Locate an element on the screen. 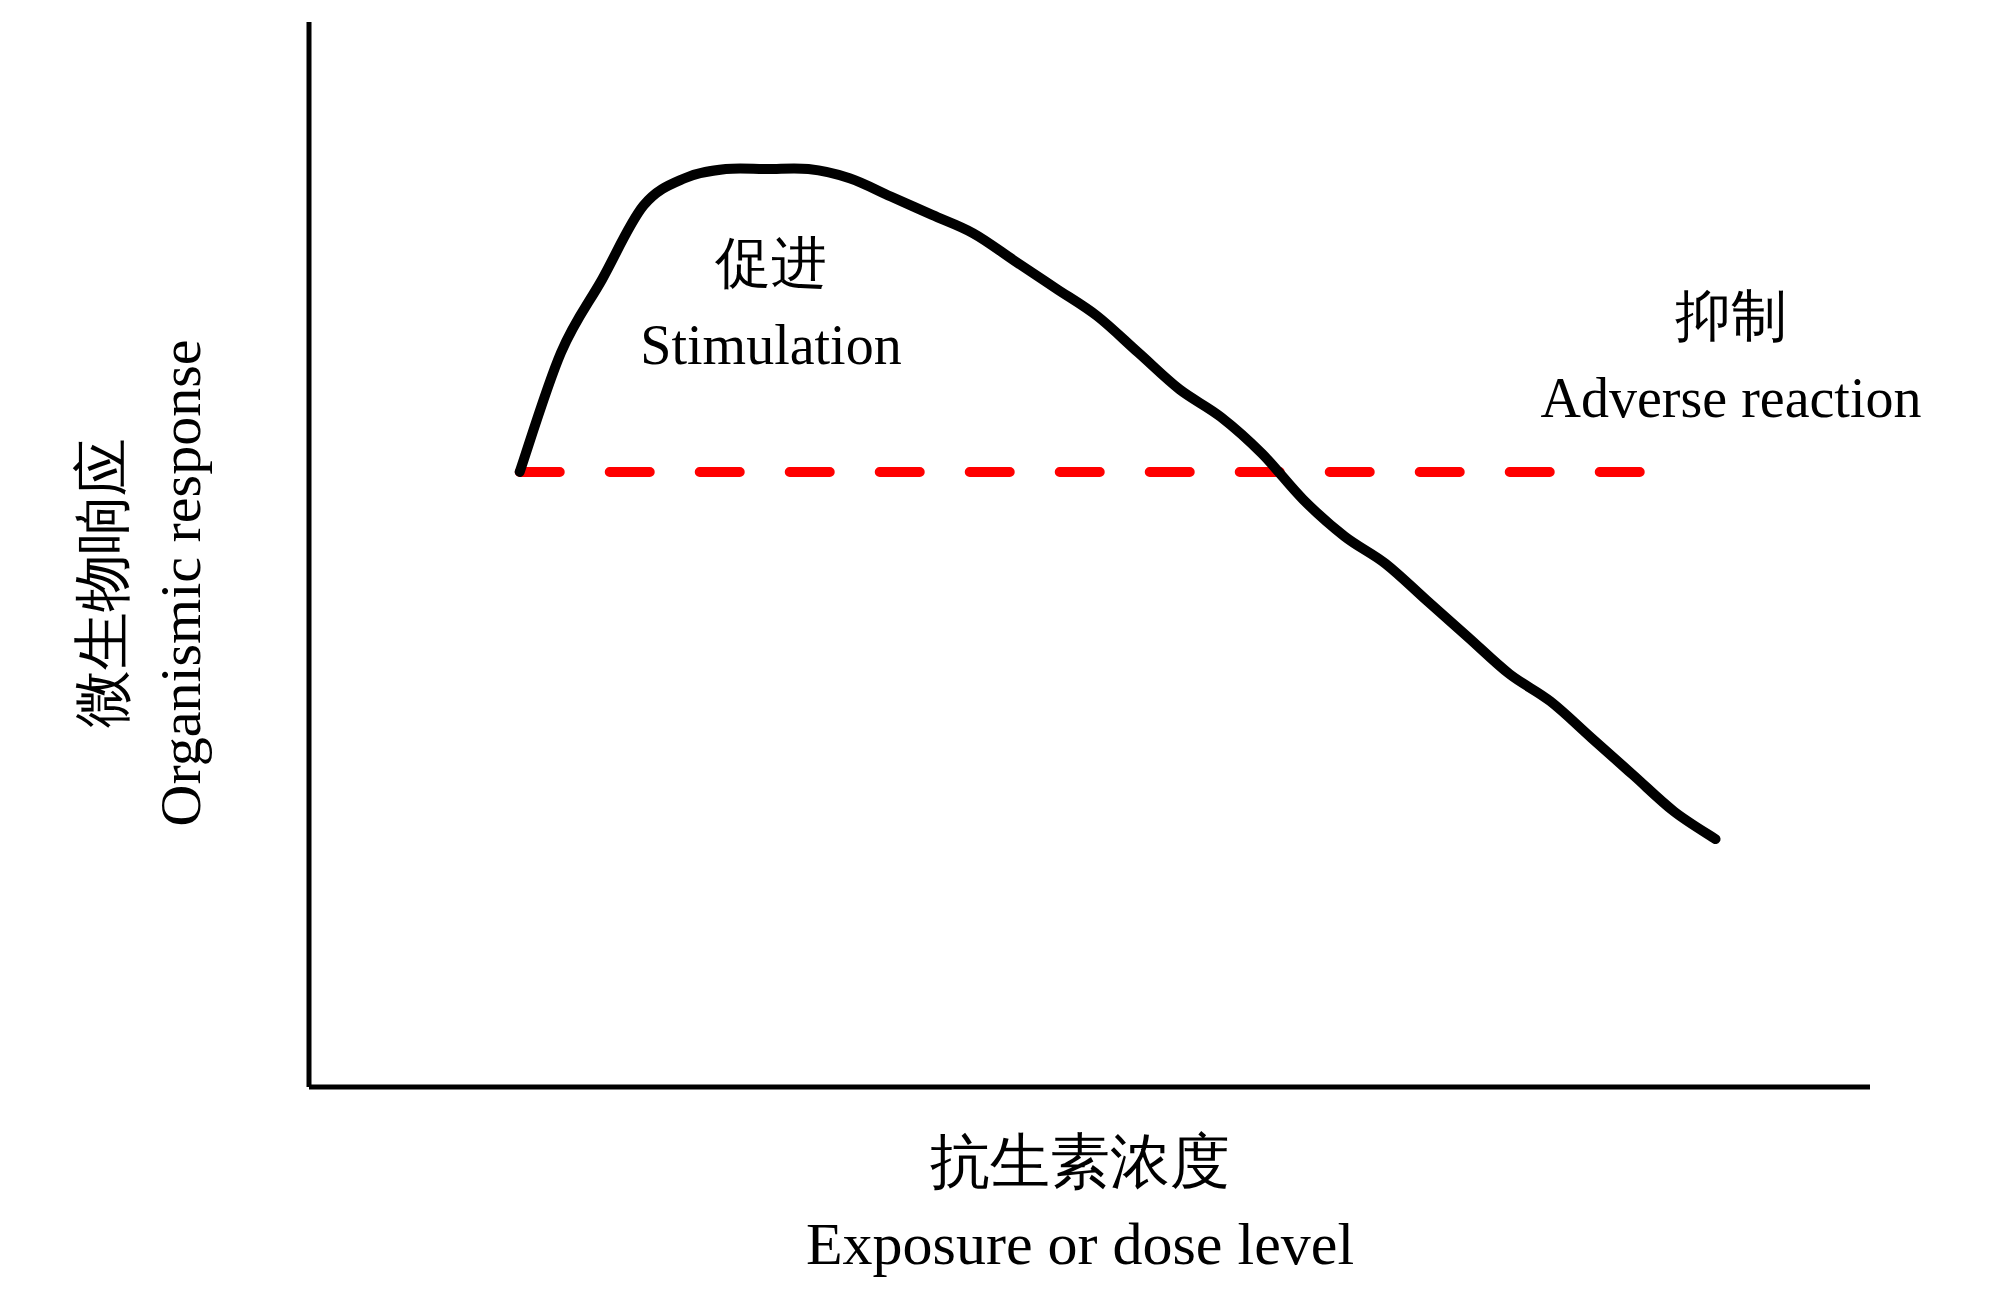  annotation: 促进 Stimulation is located at coordinates (771, 304).